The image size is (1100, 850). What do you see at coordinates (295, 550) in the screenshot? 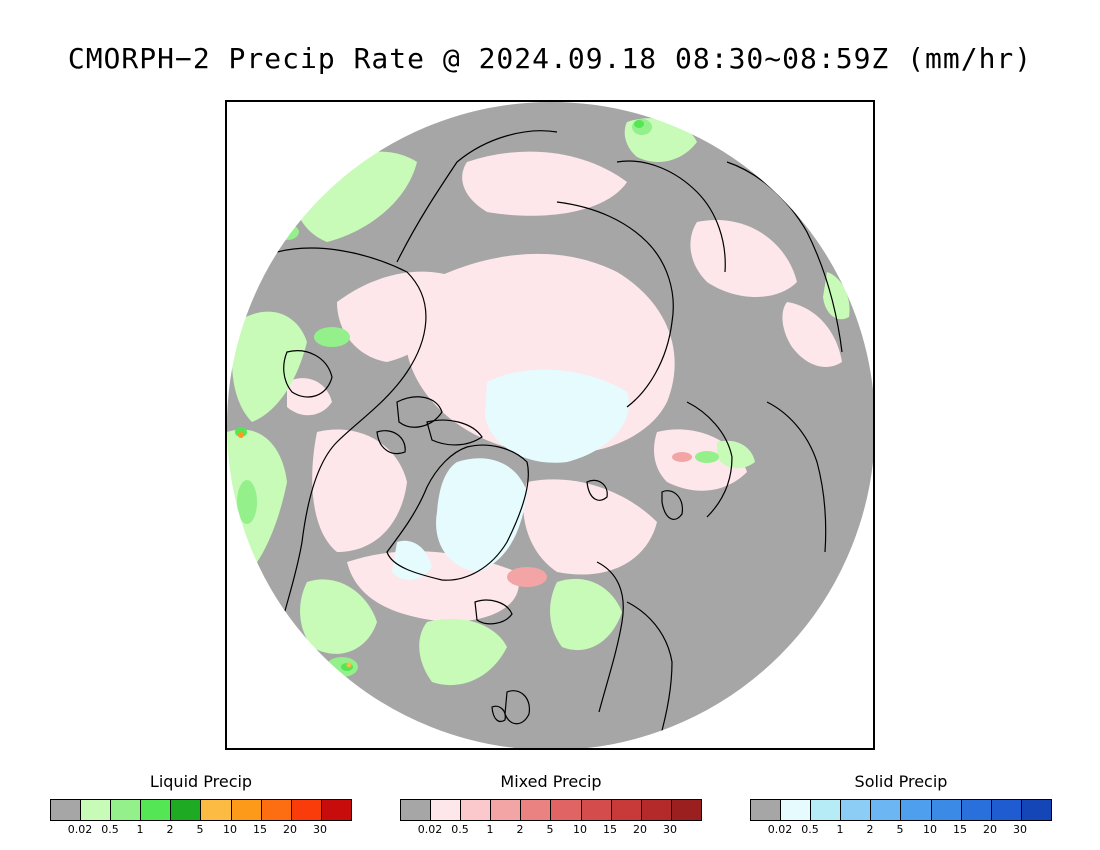
I see `liquid-precip-peak` at bounding box center [295, 550].